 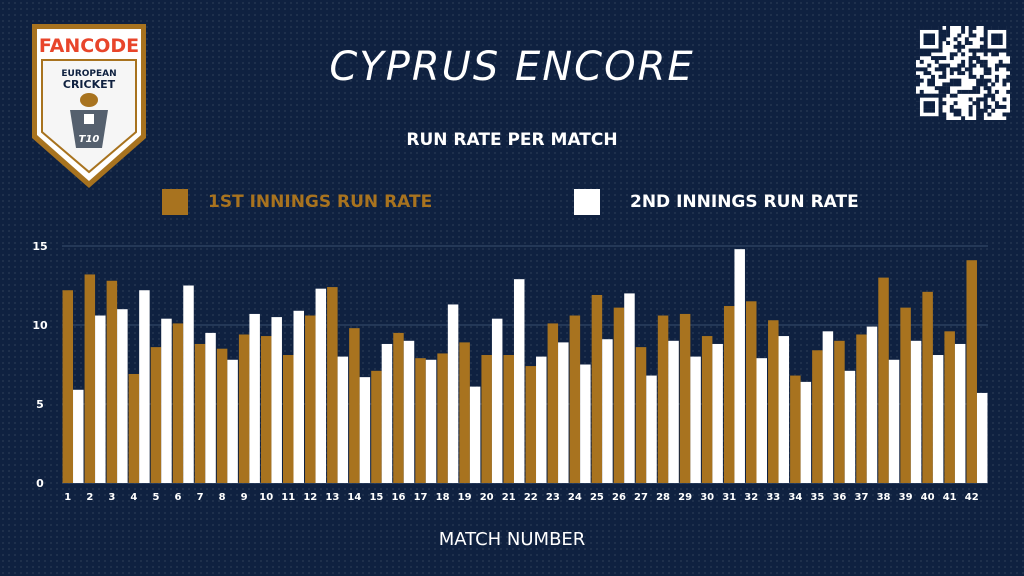 I want to click on x-tick-label: 24, so click(x=575, y=497).